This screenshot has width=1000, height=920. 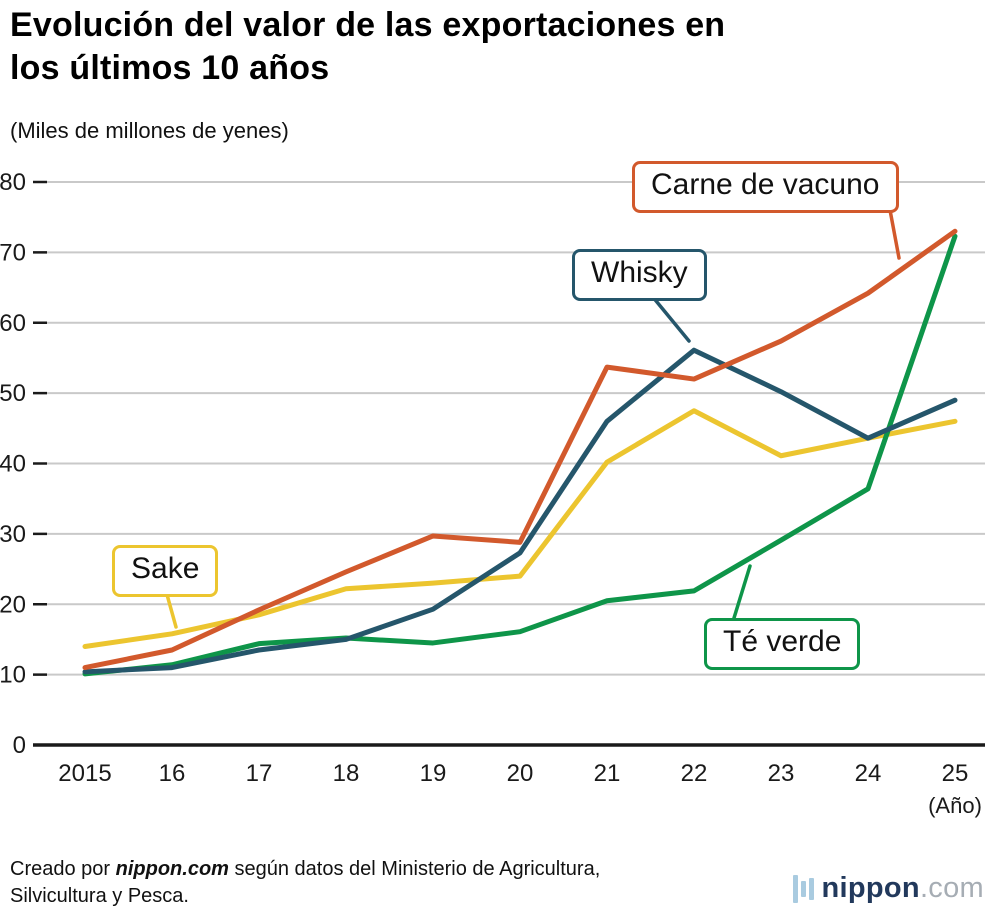 I want to click on nippon-logo-mark-icon, so click(x=803, y=888).